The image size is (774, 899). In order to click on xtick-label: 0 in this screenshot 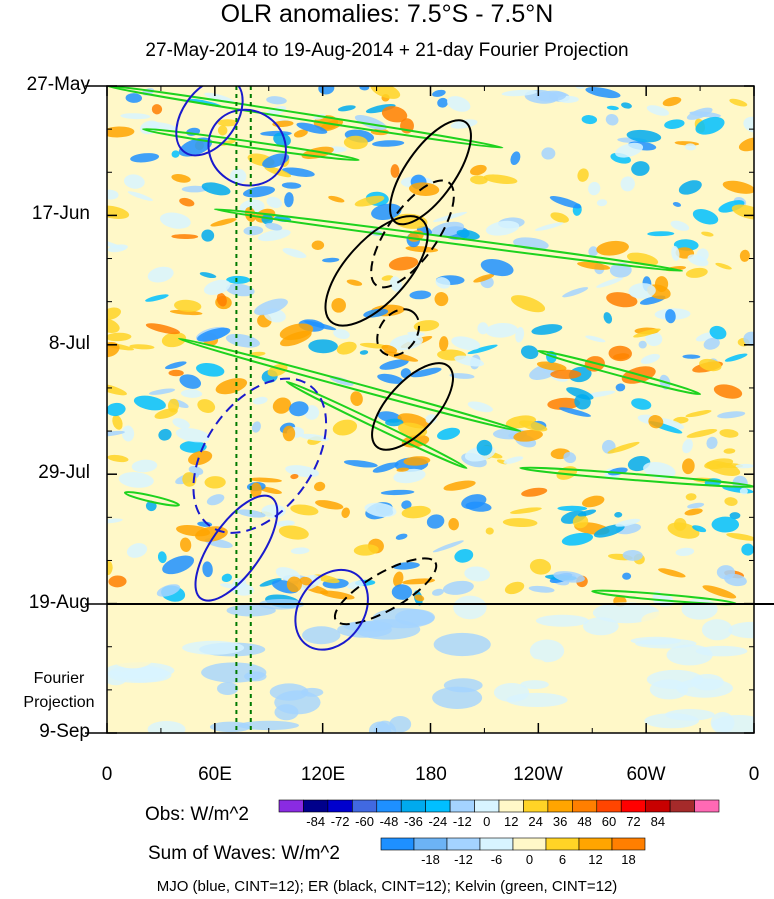, I will do `click(107, 774)`.